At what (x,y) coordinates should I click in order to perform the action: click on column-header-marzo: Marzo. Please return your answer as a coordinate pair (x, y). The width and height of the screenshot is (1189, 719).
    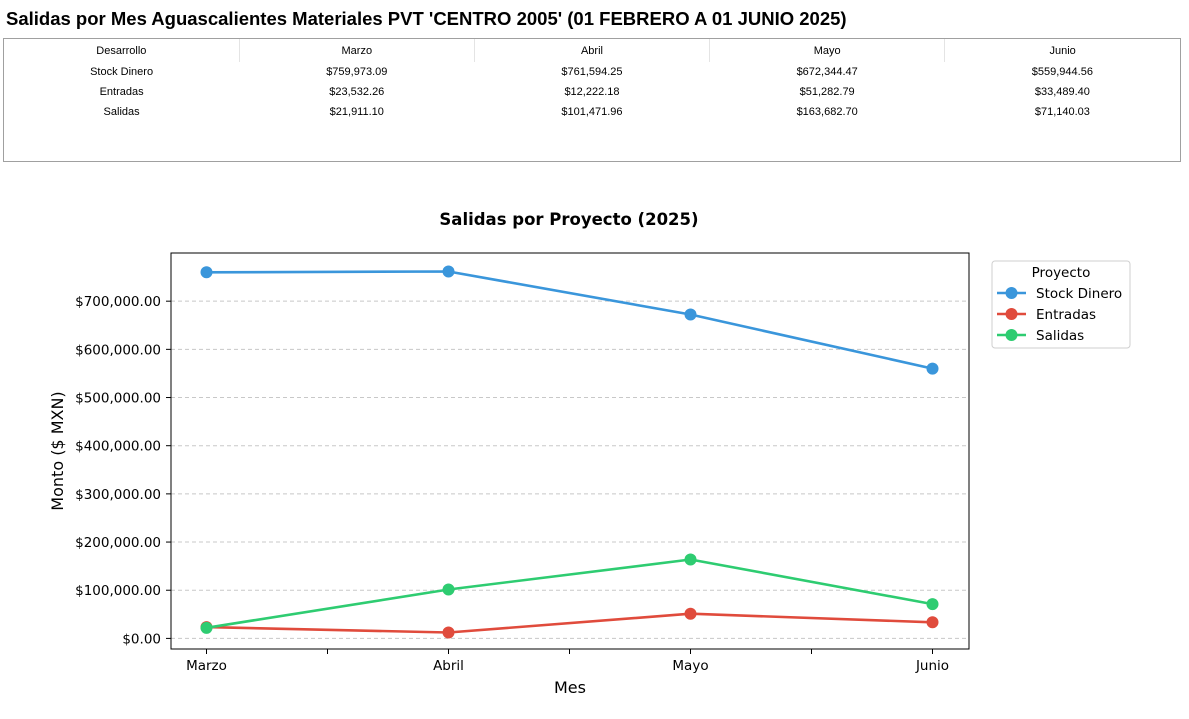
    Looking at the image, I should click on (357, 50).